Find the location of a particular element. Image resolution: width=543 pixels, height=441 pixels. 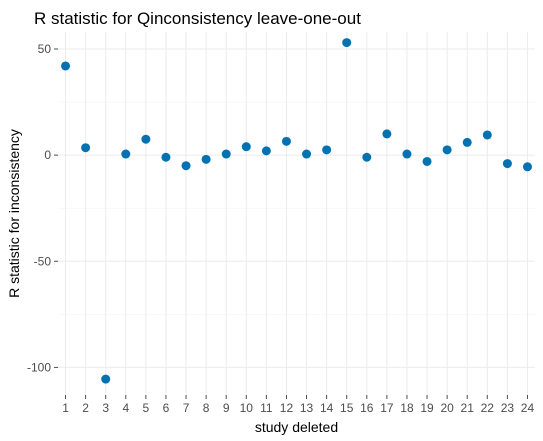

x-tick-label: 5 is located at coordinates (146, 408).